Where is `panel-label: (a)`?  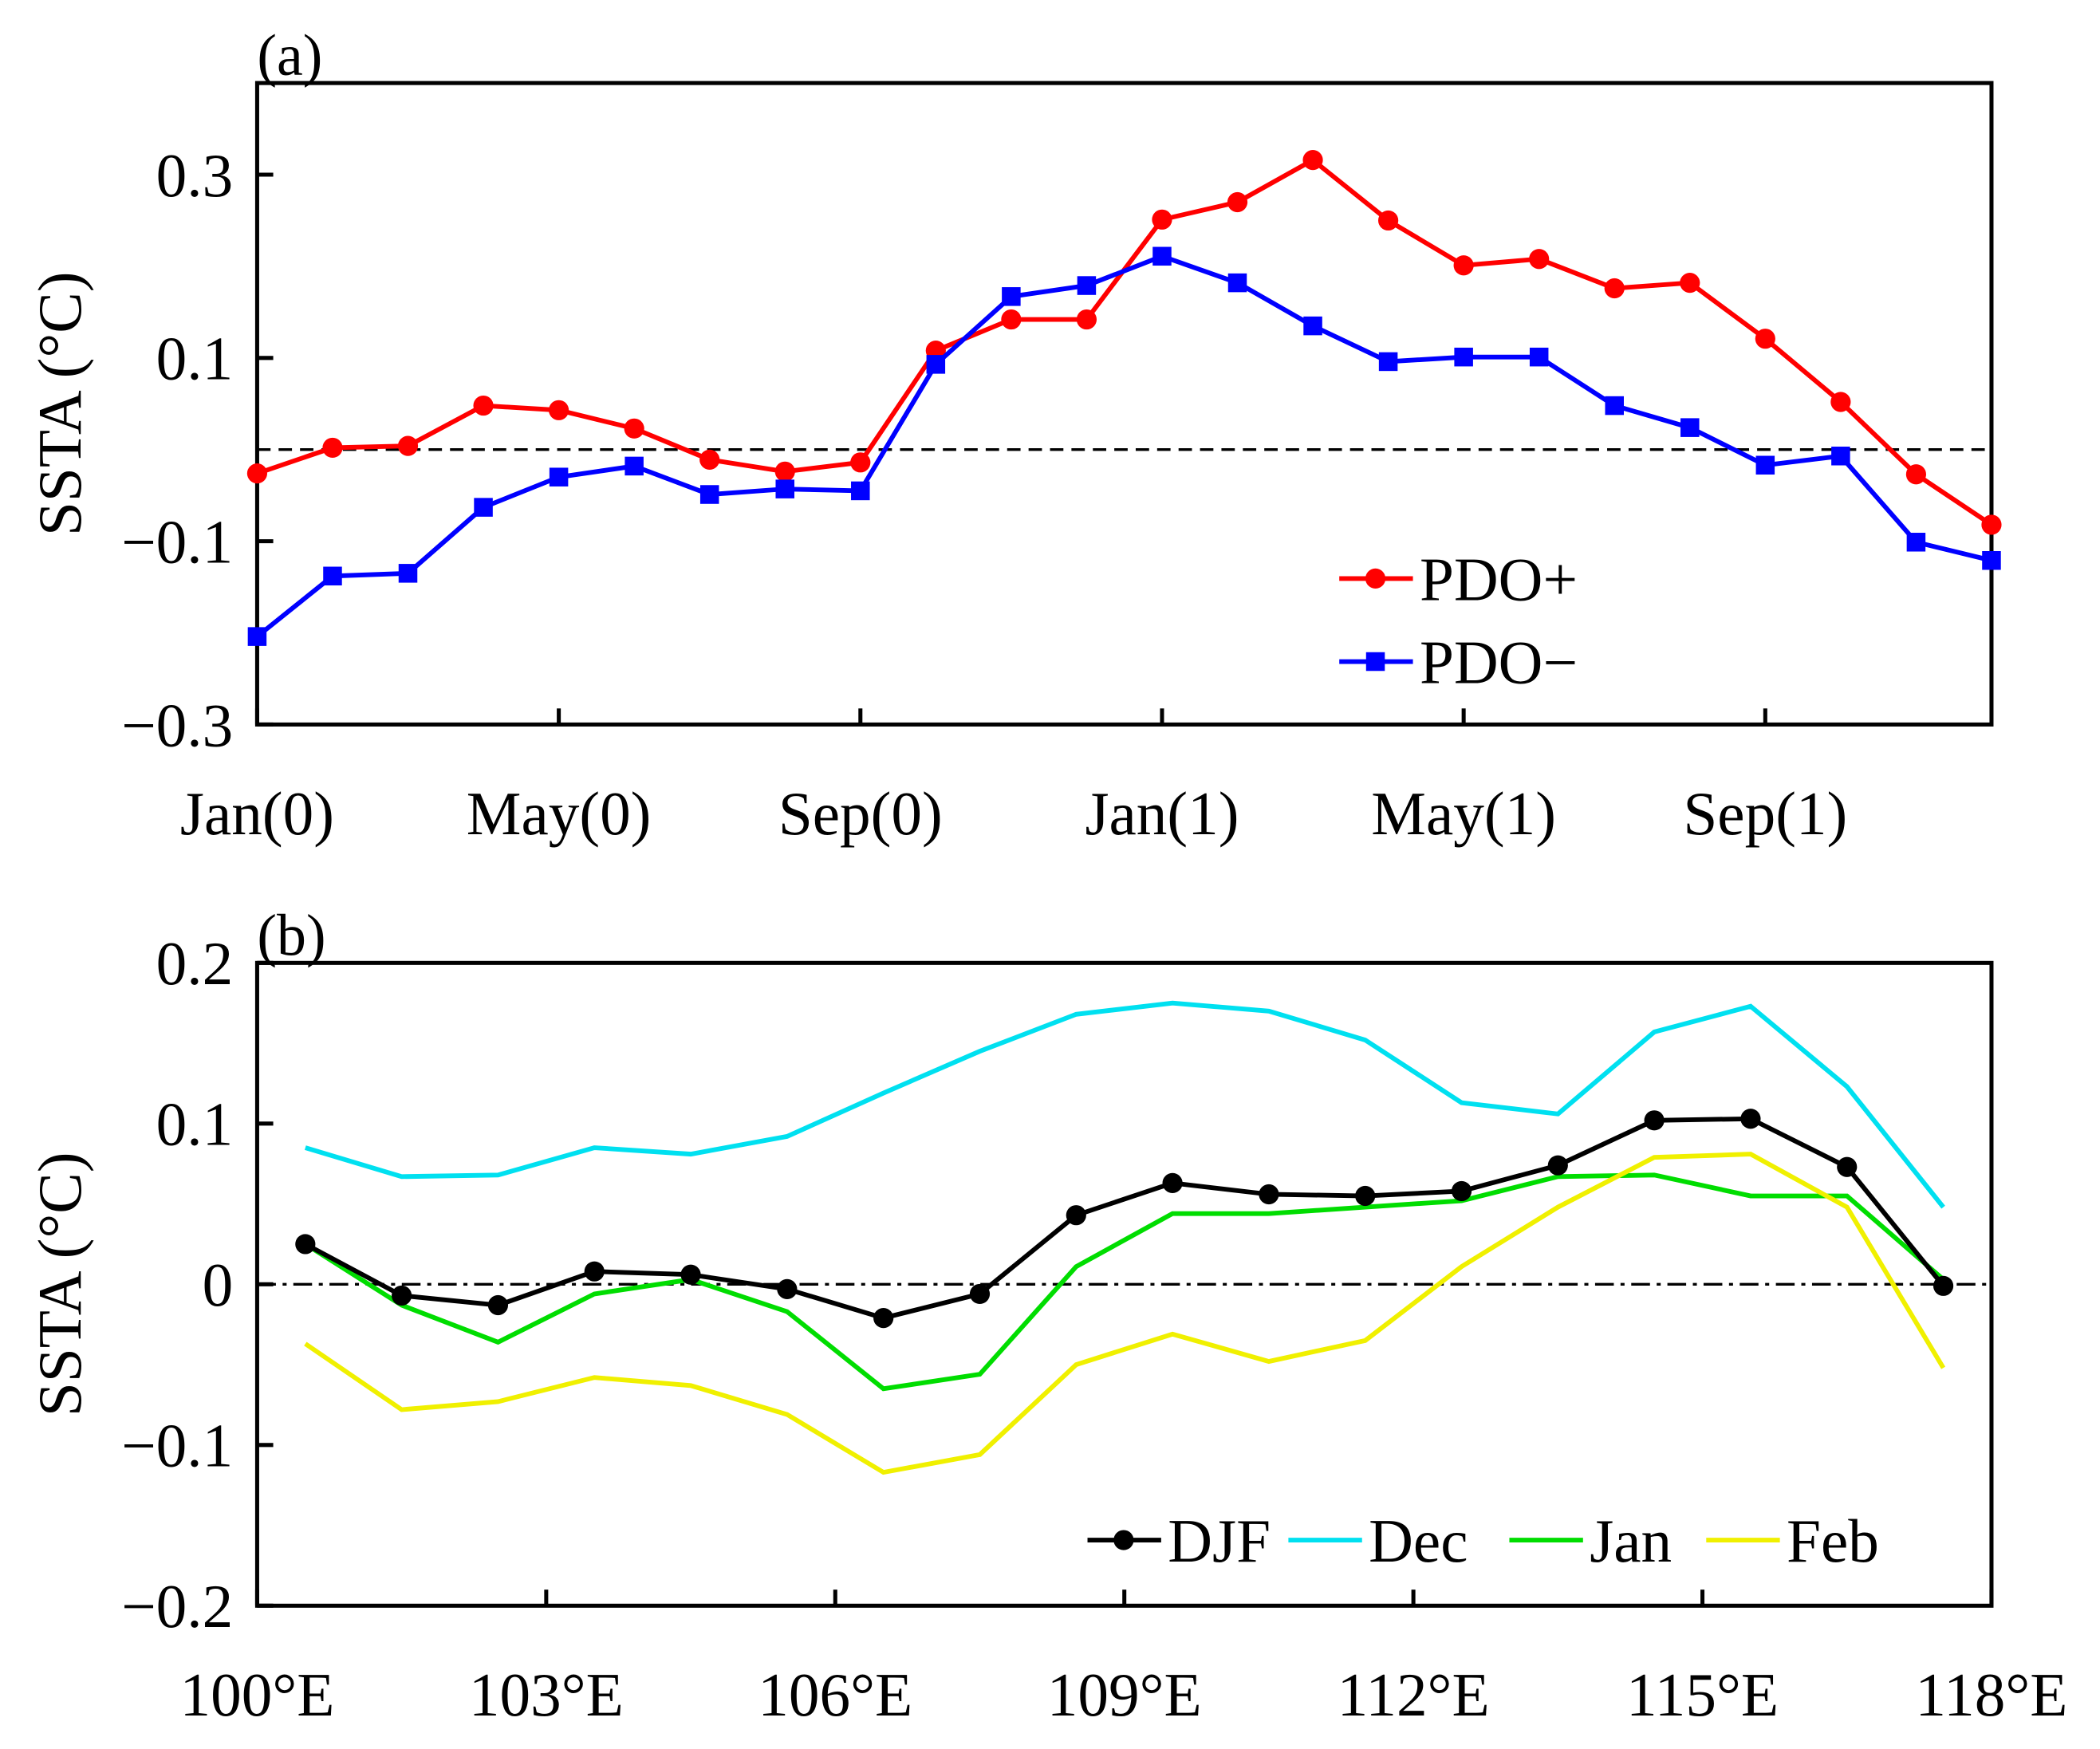 panel-label: (a) is located at coordinates (289, 55).